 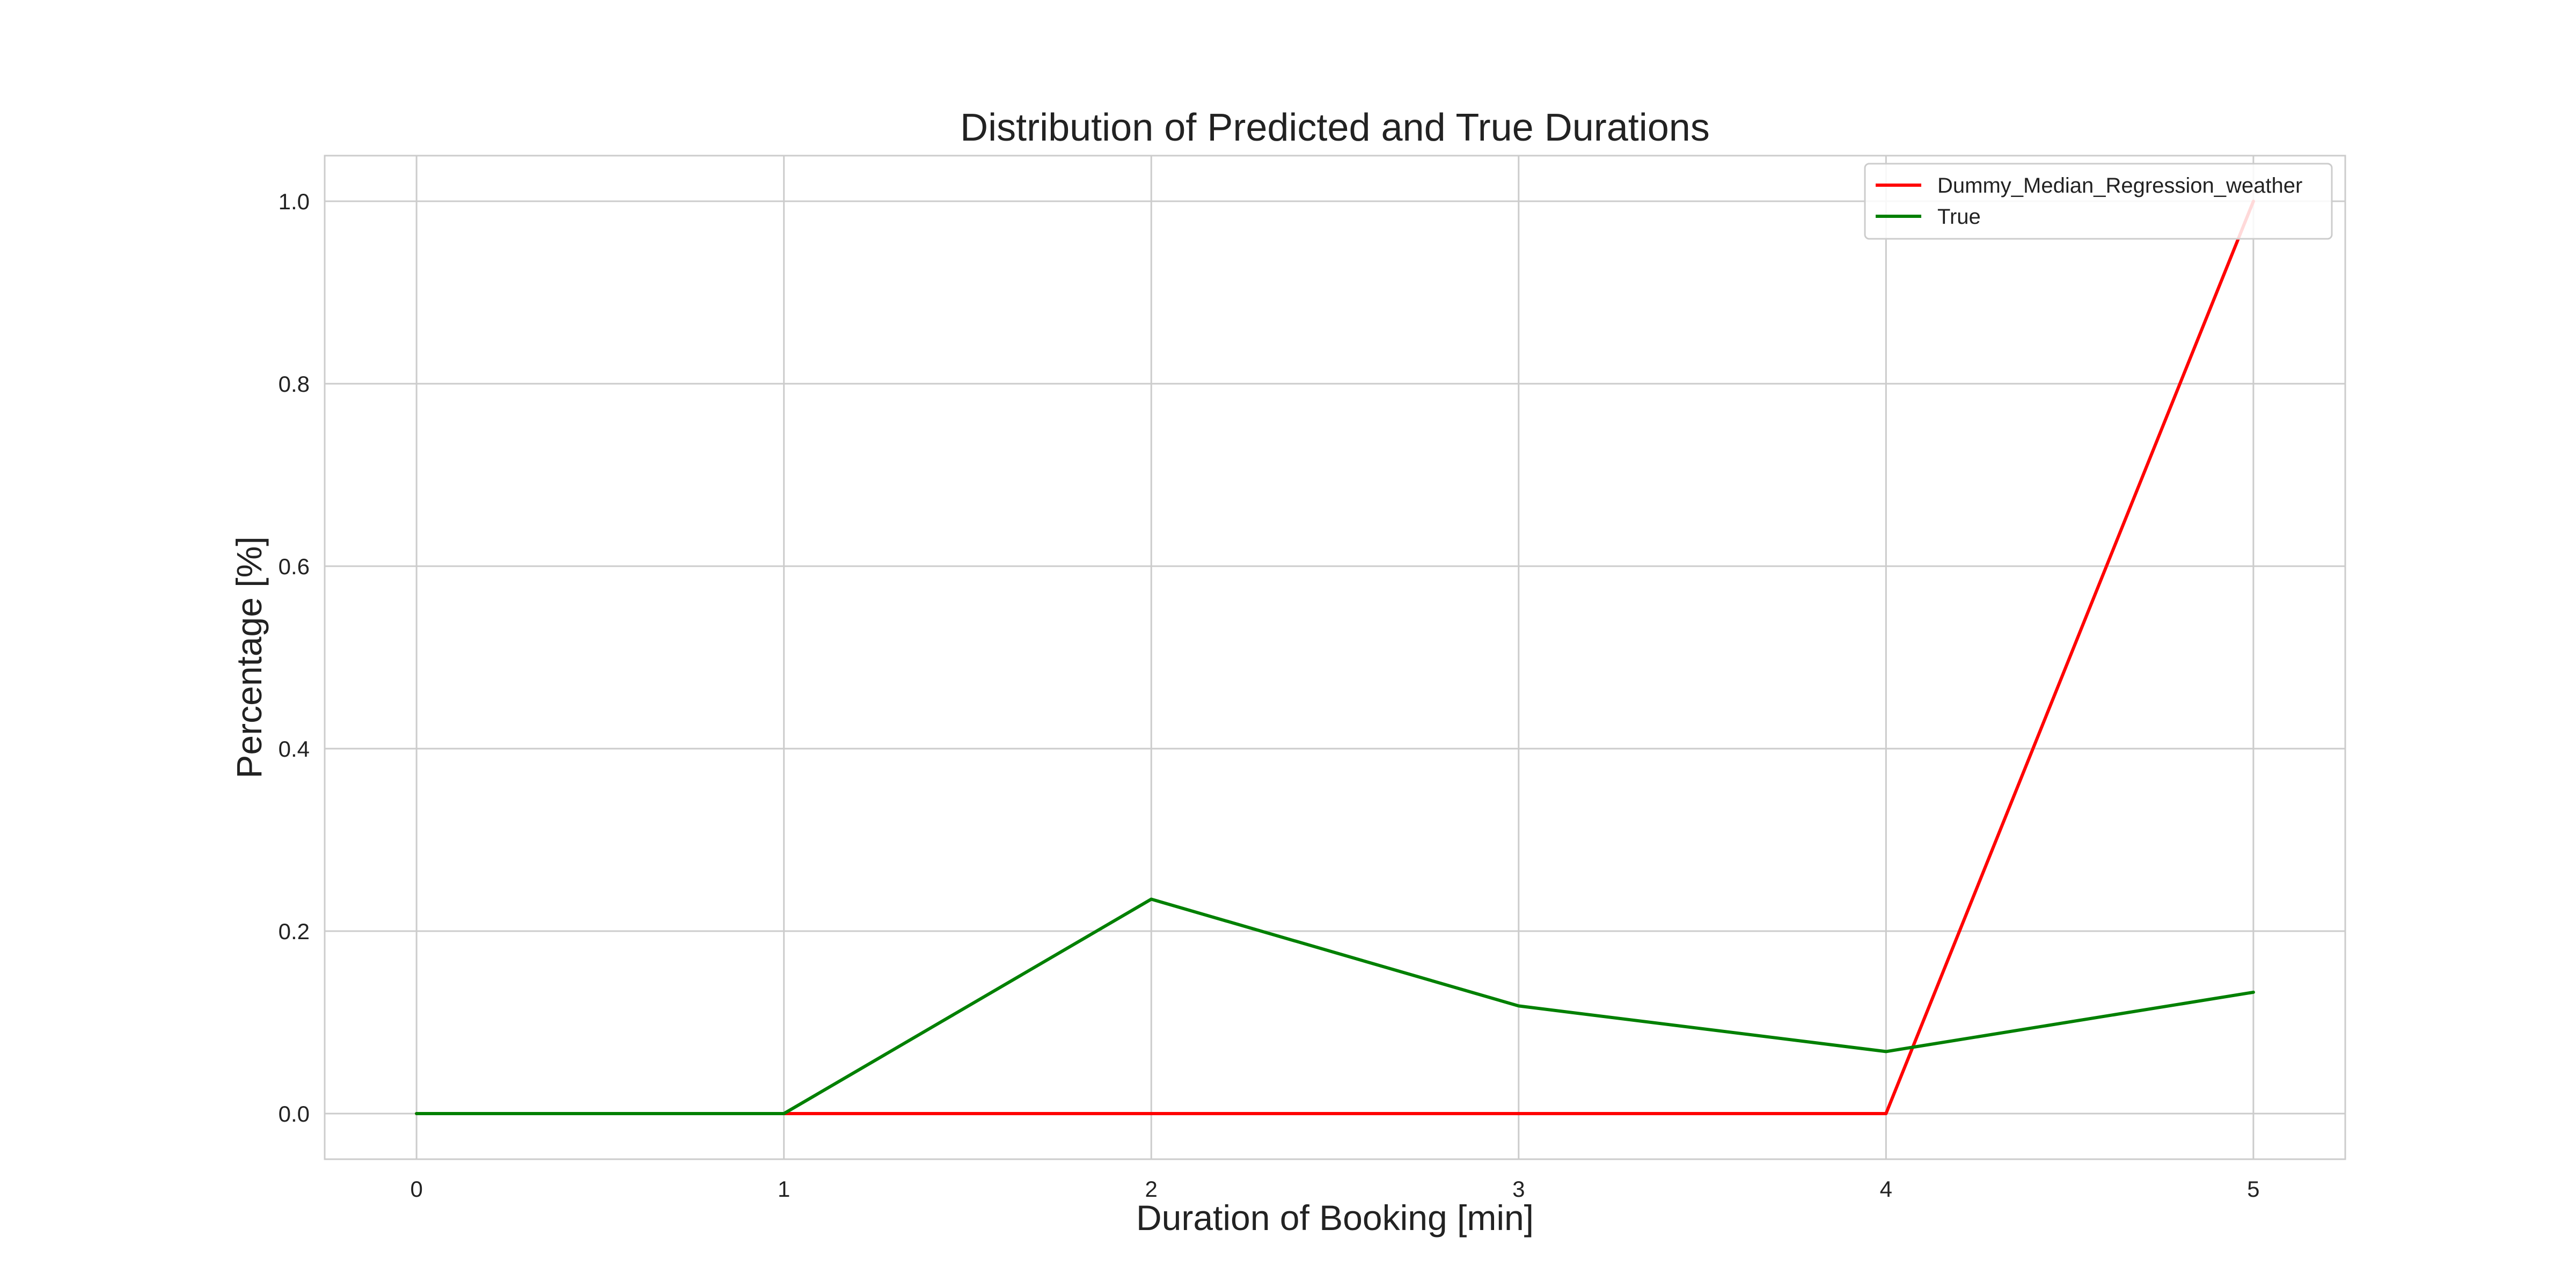 What do you see at coordinates (294, 749) in the screenshot?
I see `y-tick-label: 0.4` at bounding box center [294, 749].